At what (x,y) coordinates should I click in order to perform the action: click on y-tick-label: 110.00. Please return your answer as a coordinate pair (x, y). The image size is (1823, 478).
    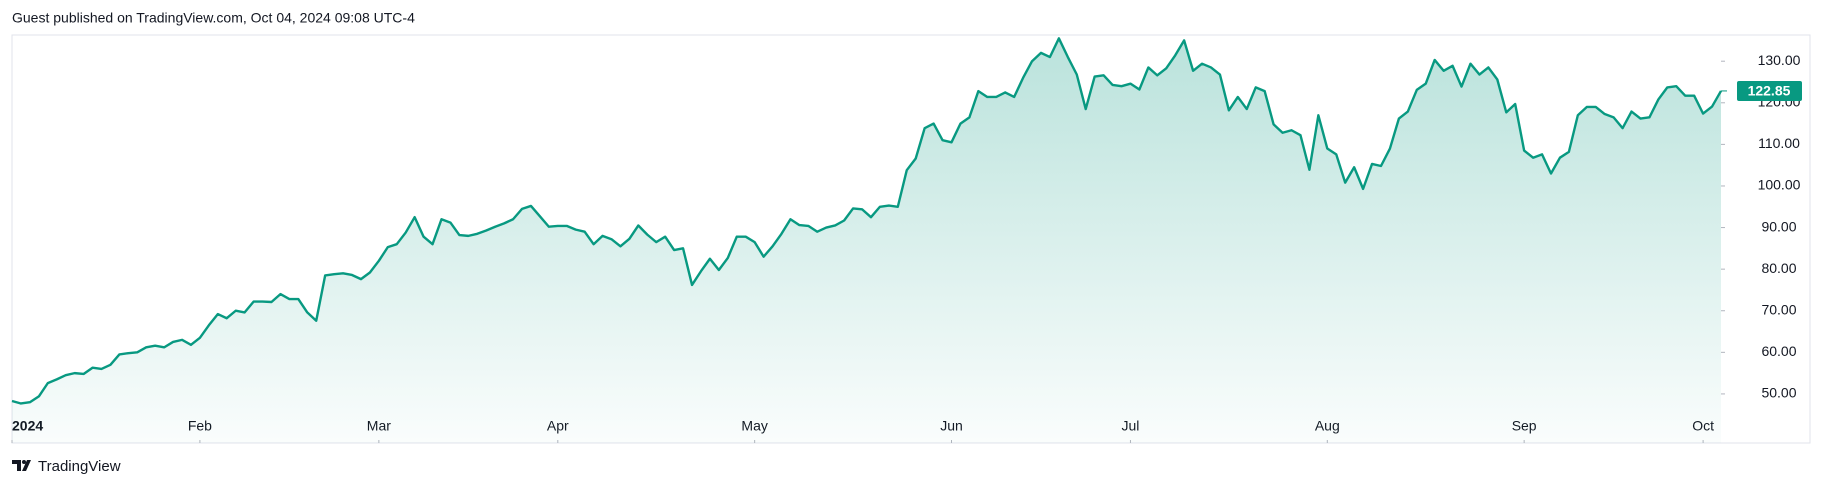
    Looking at the image, I should click on (1779, 143).